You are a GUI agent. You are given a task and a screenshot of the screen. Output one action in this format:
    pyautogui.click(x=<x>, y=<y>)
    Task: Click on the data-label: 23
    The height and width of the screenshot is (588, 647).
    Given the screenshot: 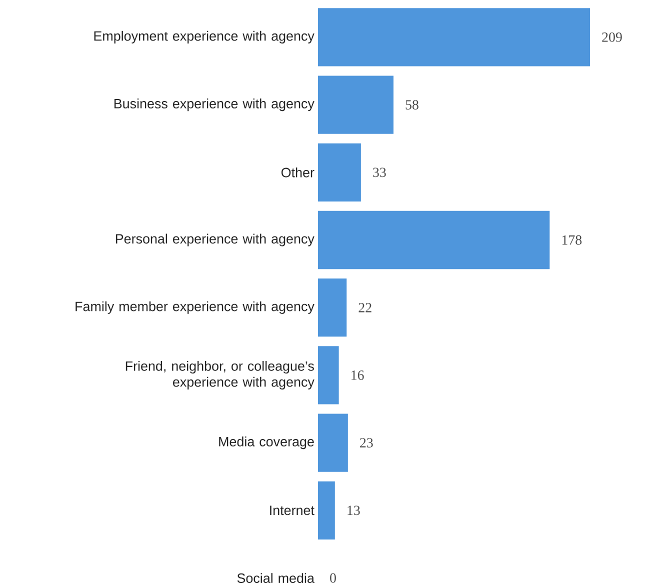 What is the action you would take?
    pyautogui.click(x=366, y=443)
    